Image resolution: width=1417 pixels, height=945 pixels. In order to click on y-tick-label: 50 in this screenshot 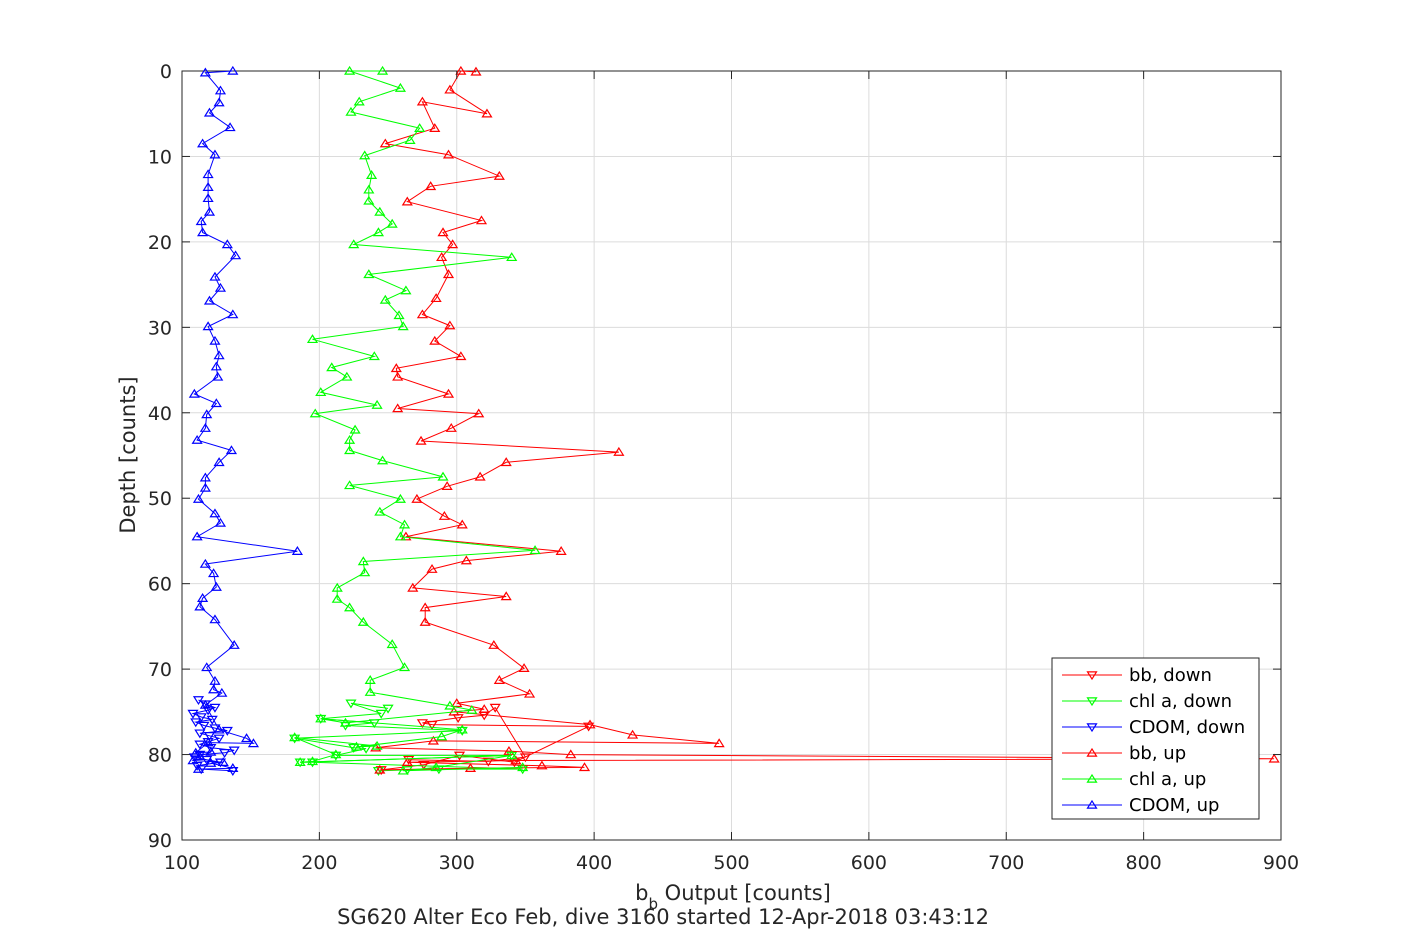, I will do `click(160, 499)`.